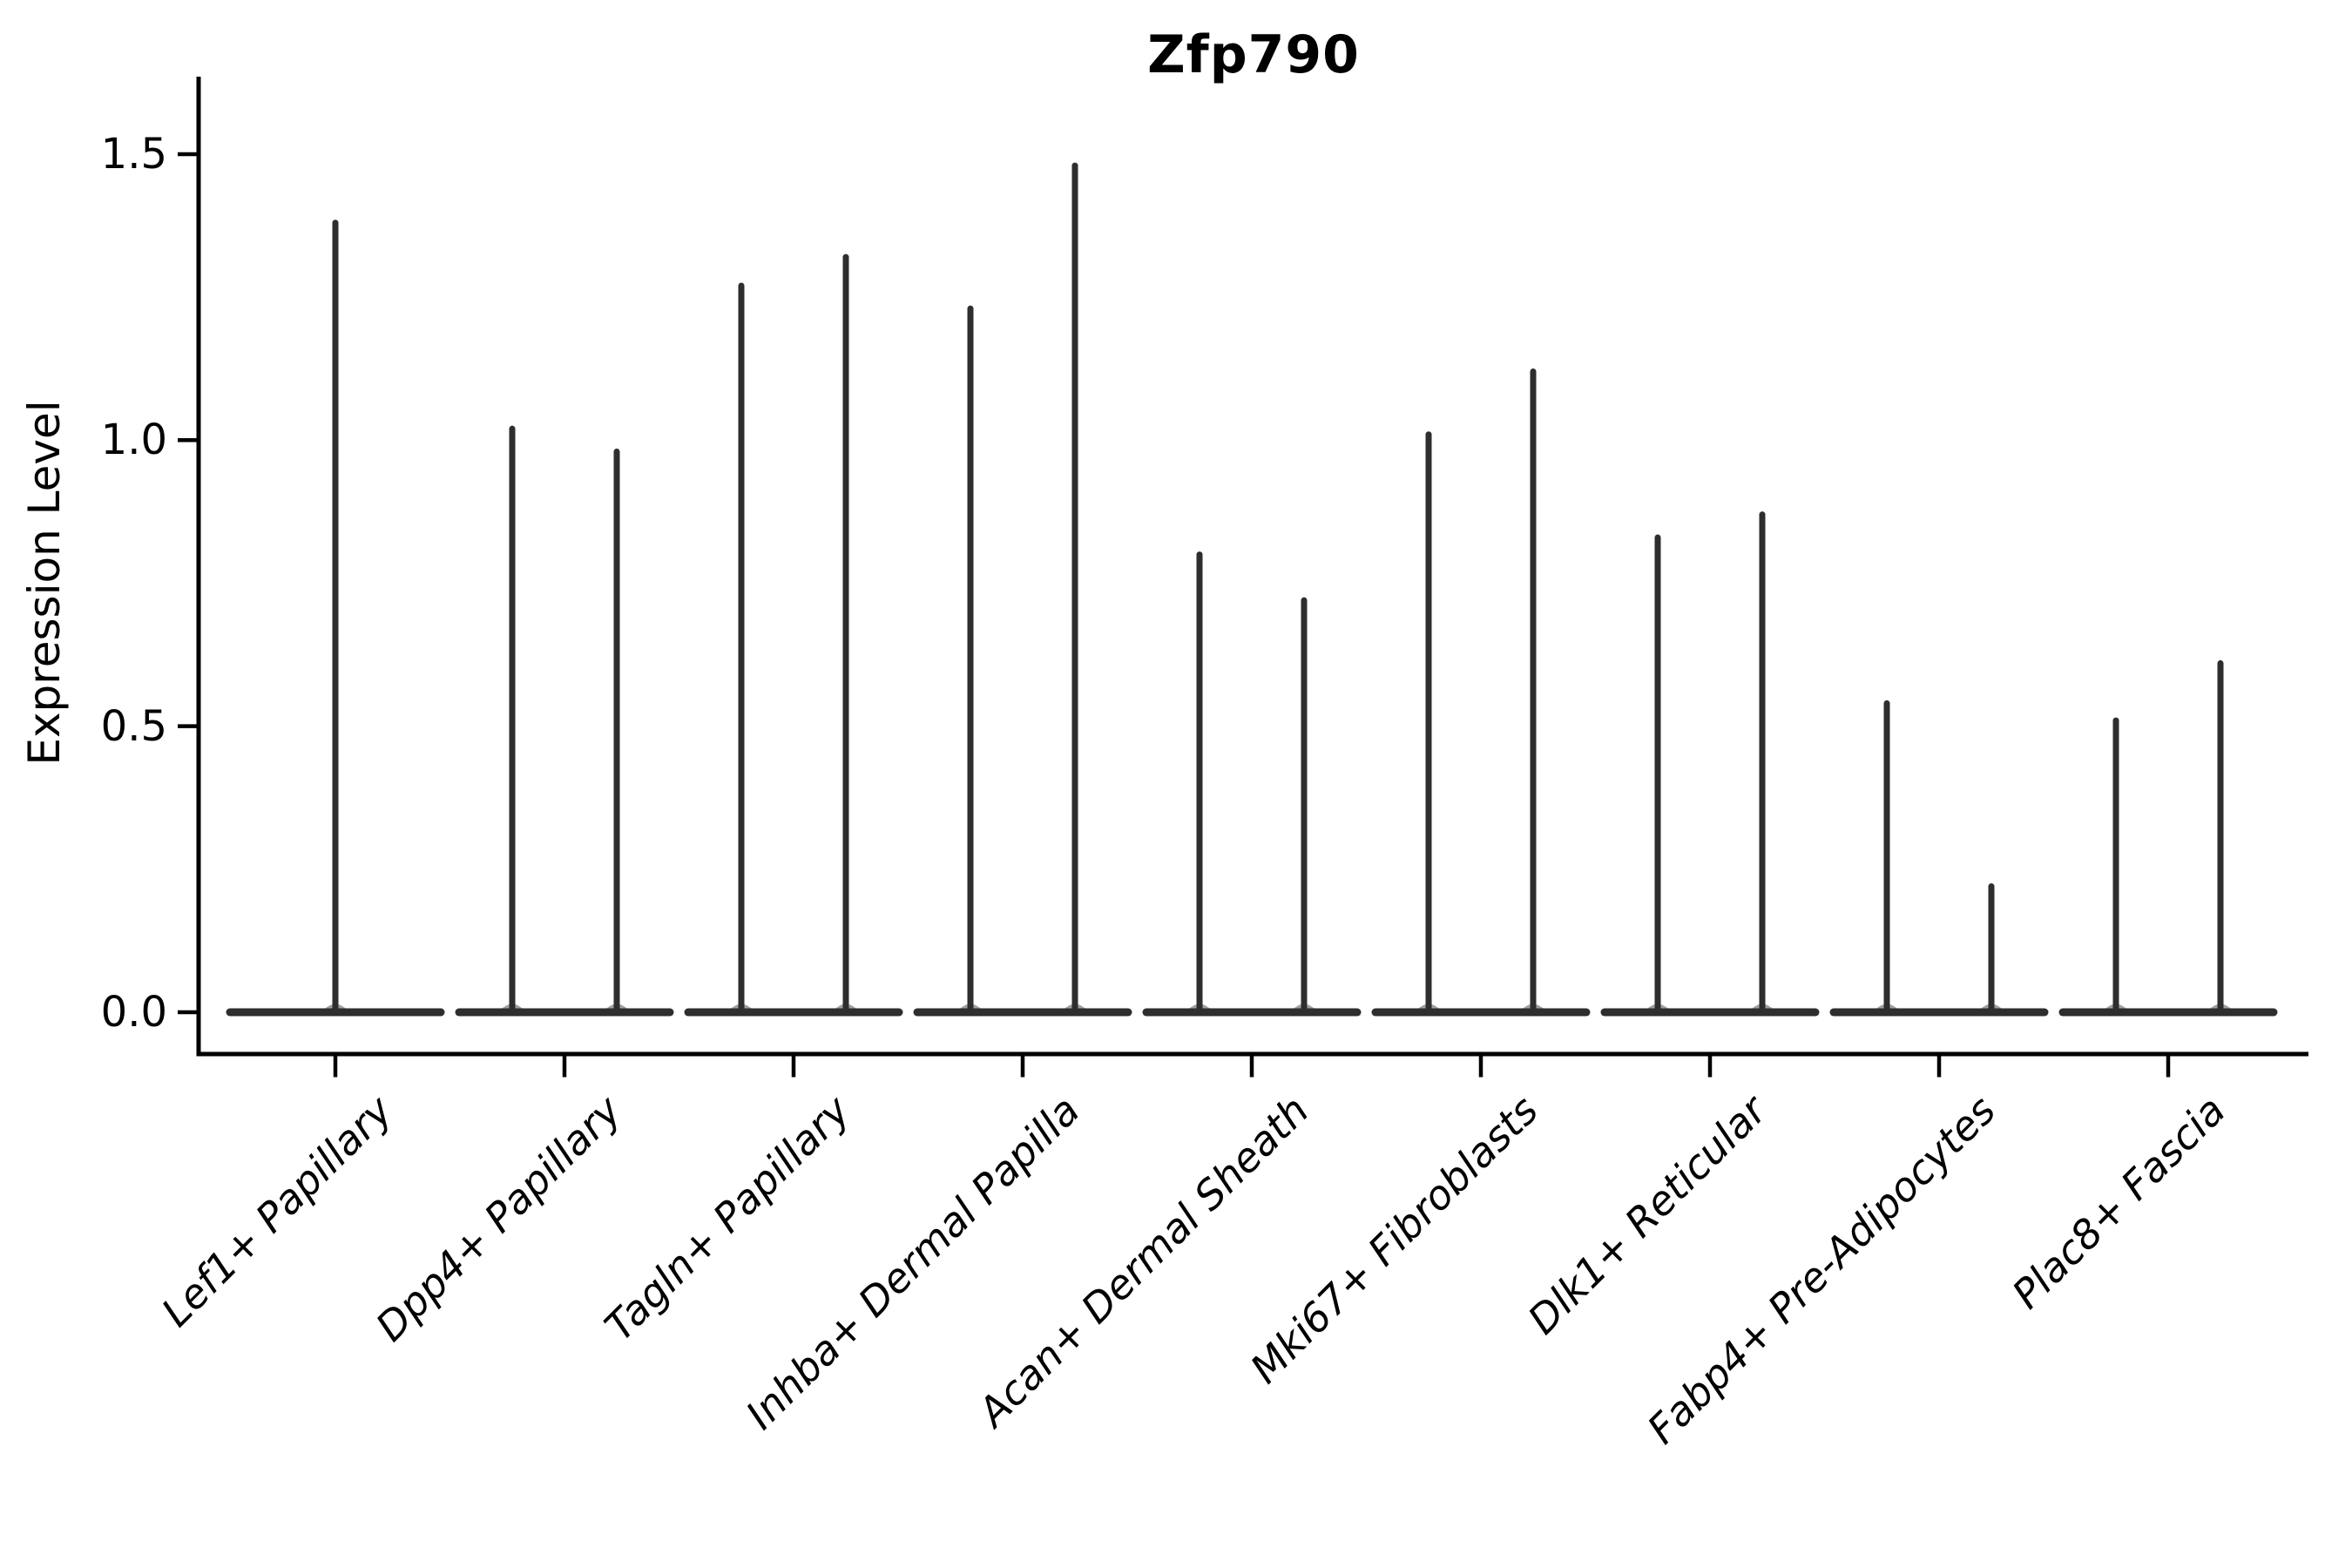 The image size is (2352, 1568). Describe the element at coordinates (134, 726) in the screenshot. I see `y-tick-label: 0.5` at that location.